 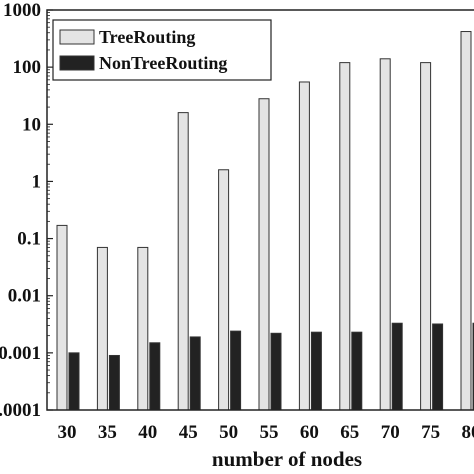 What do you see at coordinates (37, 181) in the screenshot?
I see `y-tick-label: 1` at bounding box center [37, 181].